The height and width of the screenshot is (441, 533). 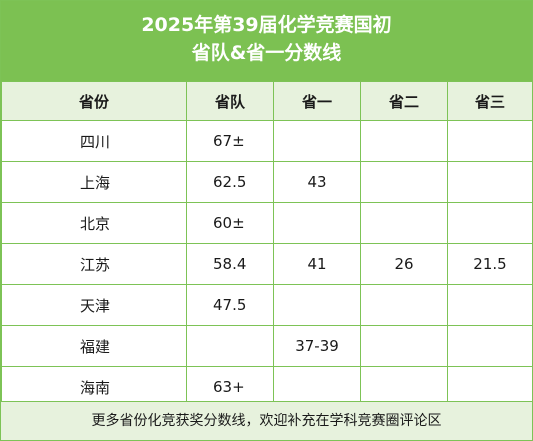 What do you see at coordinates (317, 346) in the screenshot?
I see `first-prize-cell: 37-39` at bounding box center [317, 346].